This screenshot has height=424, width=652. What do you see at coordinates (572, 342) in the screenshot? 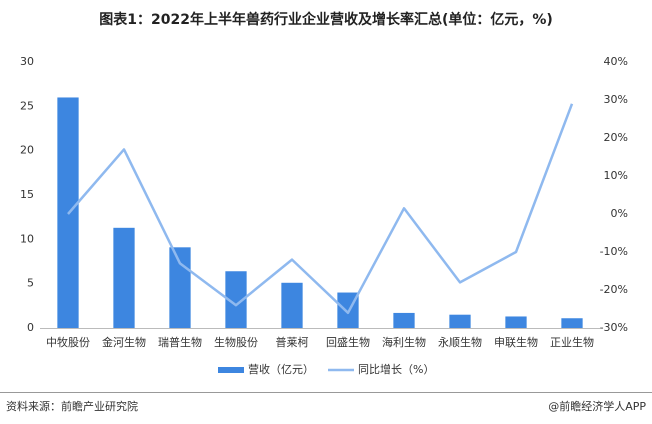
I see `x-tick-label: 正业生物` at bounding box center [572, 342].